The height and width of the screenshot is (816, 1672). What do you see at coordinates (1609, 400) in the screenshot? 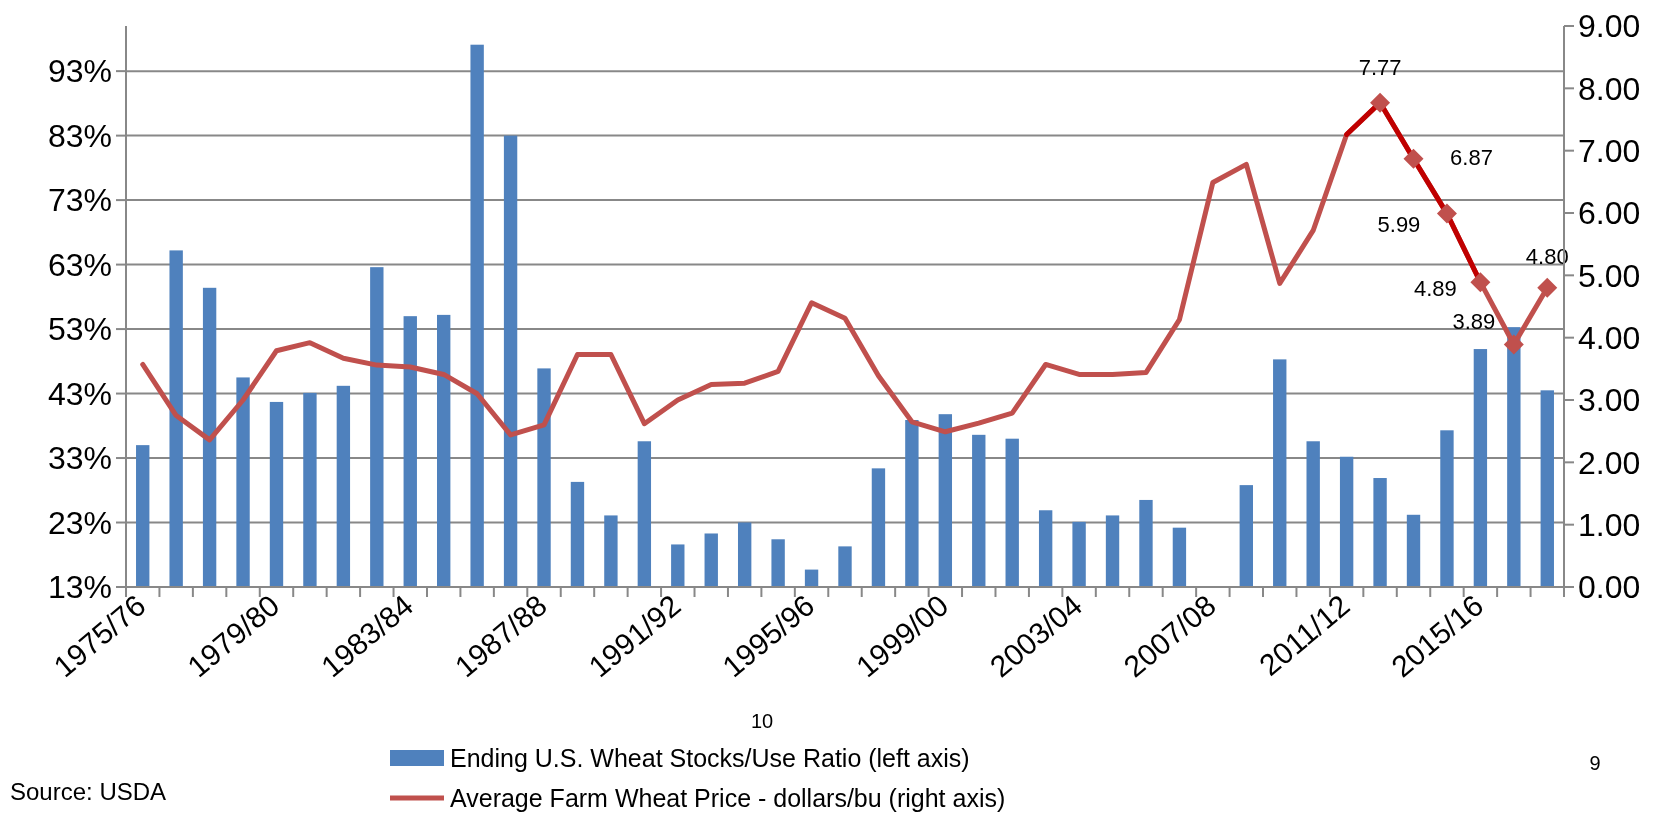
I see `y2-tick-label: 3.00` at bounding box center [1609, 400].